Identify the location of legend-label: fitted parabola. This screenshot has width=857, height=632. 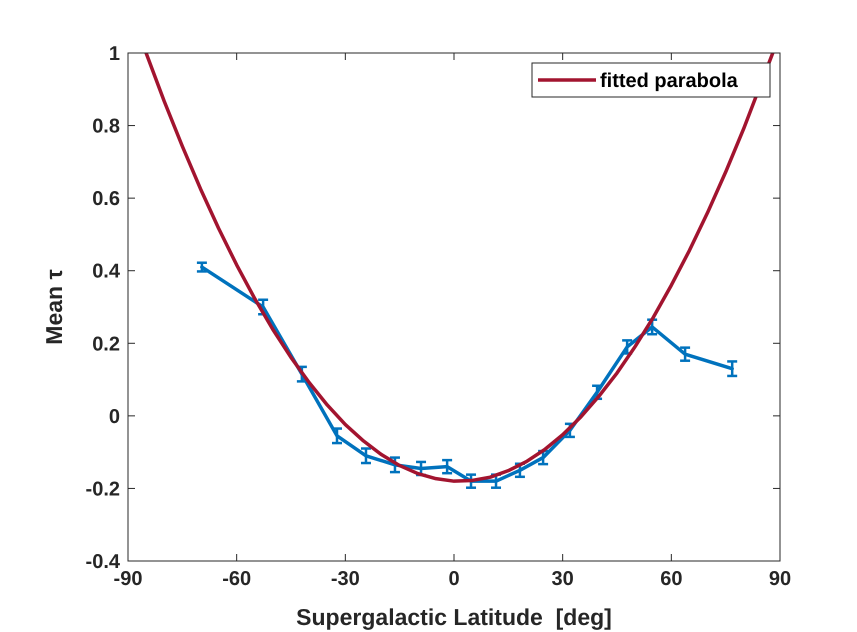
(669, 81).